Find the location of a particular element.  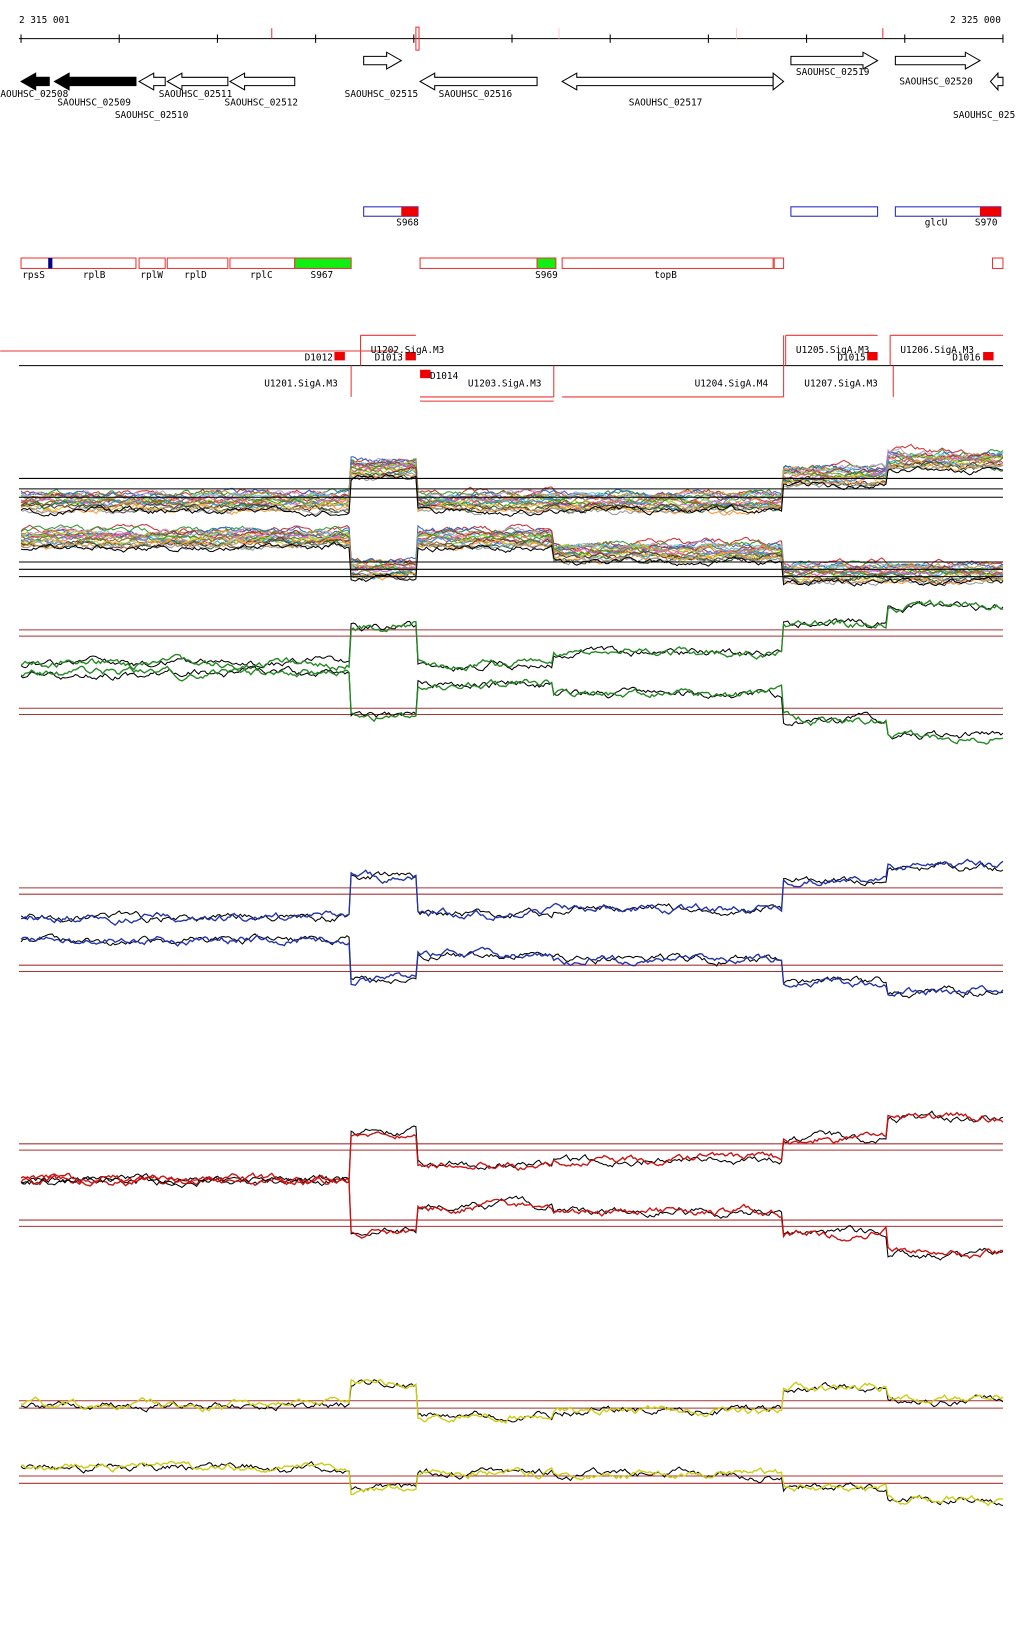

site-label: D1015 is located at coordinates (851, 357).